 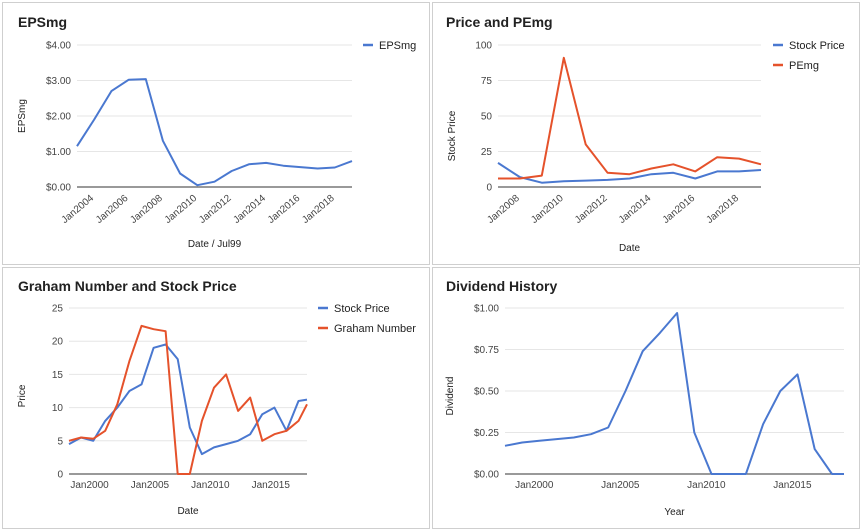 I want to click on series-line-graham-number, so click(x=188, y=399).